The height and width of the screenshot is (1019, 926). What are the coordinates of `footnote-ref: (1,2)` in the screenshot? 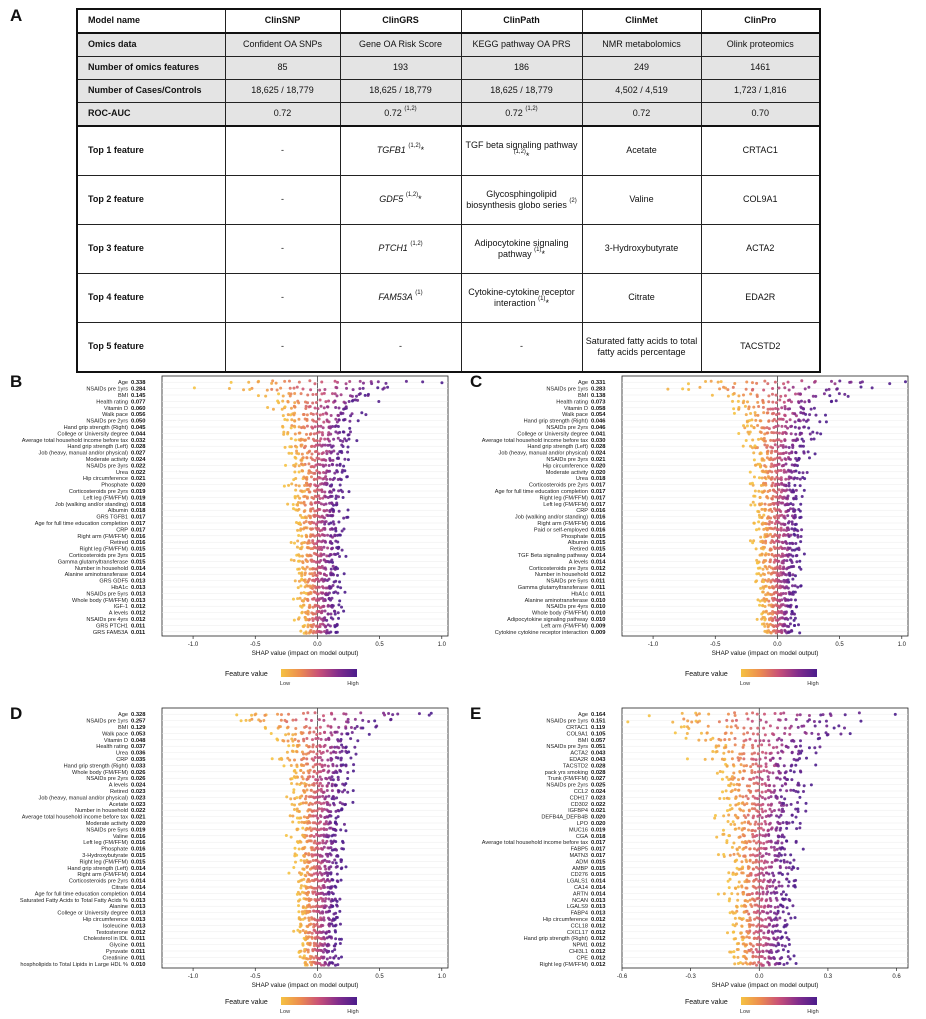 It's located at (519, 152).